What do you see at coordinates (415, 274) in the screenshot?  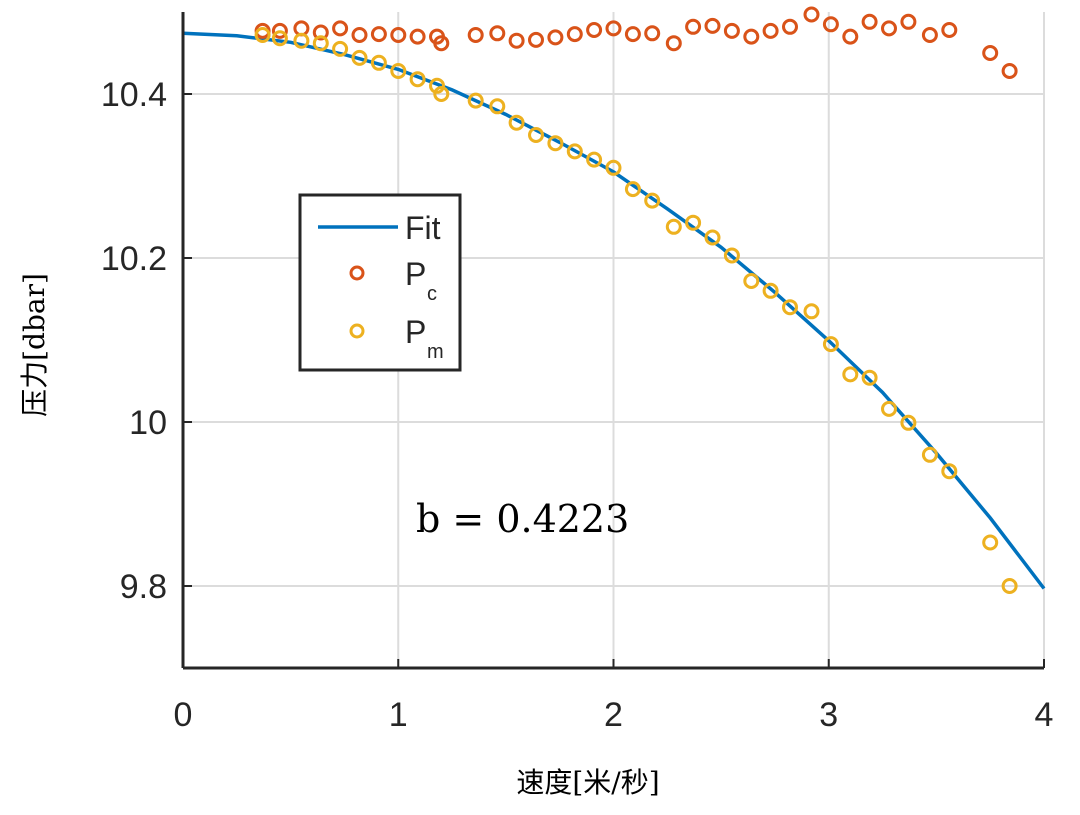 I see `legend-pc-label: P` at bounding box center [415, 274].